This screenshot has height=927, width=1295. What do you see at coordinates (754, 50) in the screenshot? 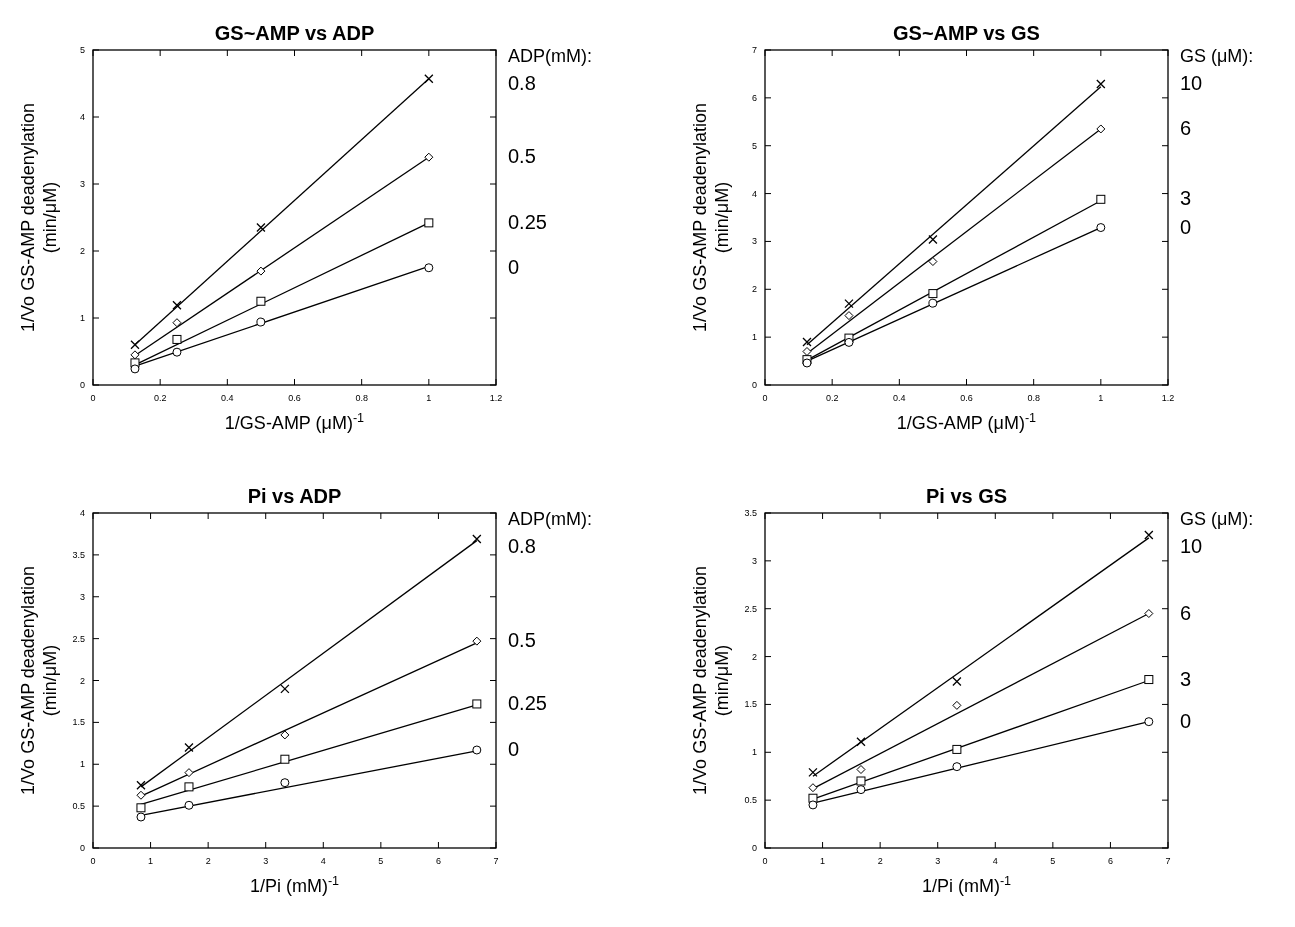
I see `y-tick-label: 7` at bounding box center [754, 50].